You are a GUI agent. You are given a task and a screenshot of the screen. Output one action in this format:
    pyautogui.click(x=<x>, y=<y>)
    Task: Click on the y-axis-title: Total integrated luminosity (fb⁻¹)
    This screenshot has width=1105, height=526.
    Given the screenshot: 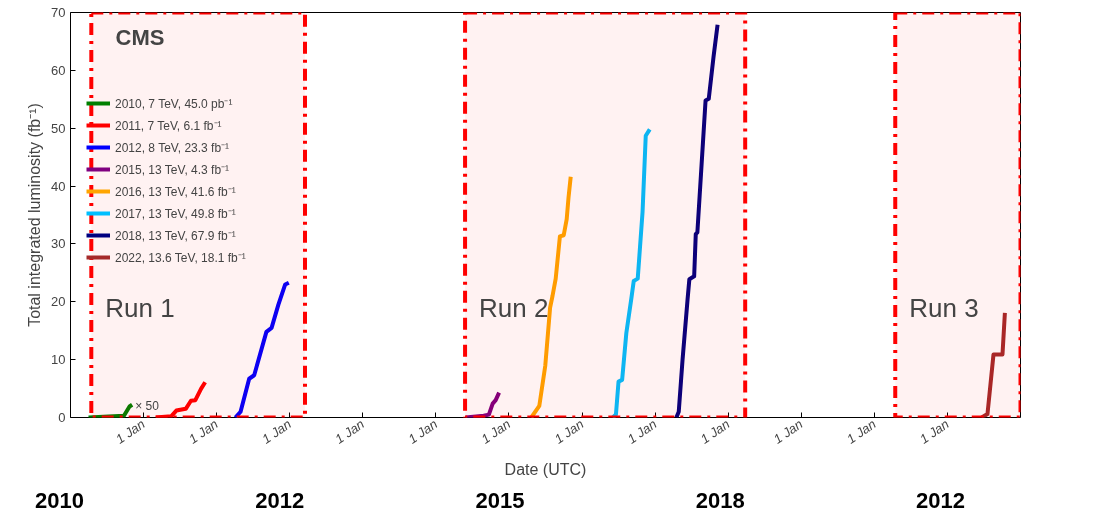 What is the action you would take?
    pyautogui.click(x=35, y=215)
    